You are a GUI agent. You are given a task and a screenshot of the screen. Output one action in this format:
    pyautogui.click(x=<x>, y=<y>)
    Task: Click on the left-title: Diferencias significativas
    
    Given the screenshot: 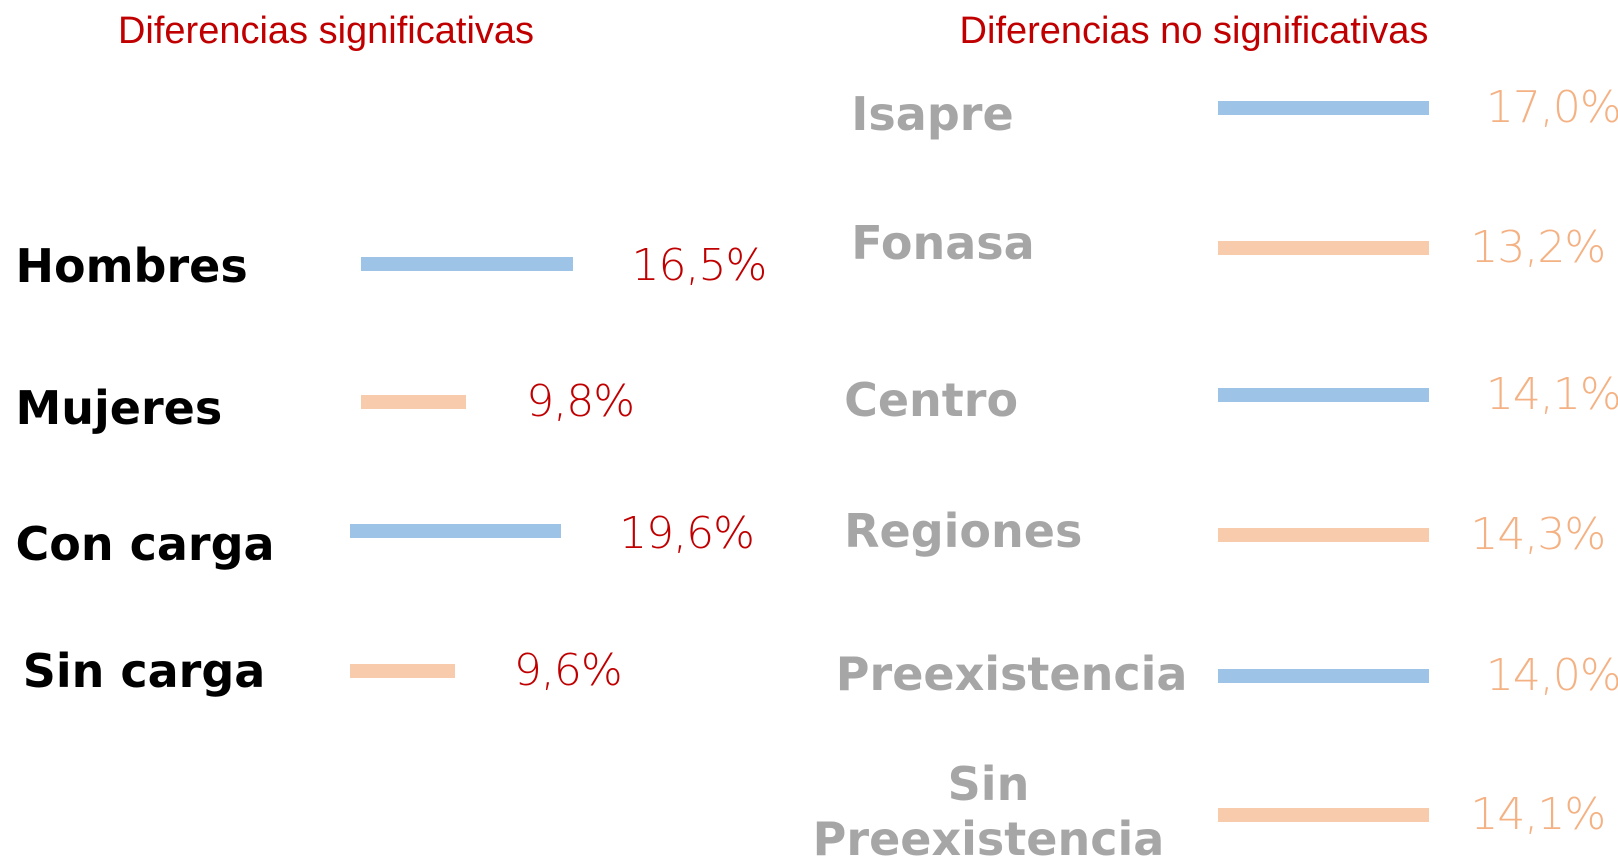 What is the action you would take?
    pyautogui.click(x=326, y=31)
    